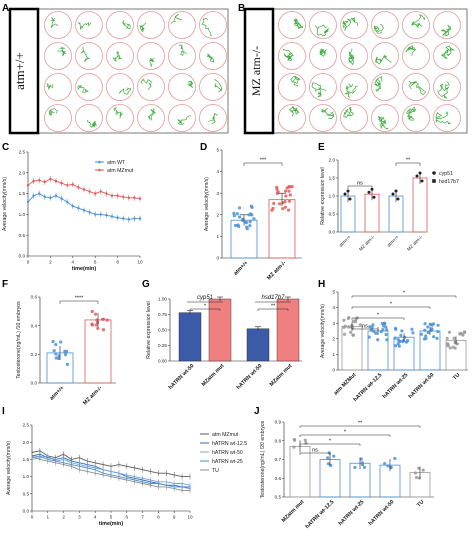 This screenshot has width=473, height=550. Describe the element at coordinates (5, 204) in the screenshot. I see `y-axis-label: Average velocity(mm/s)` at that location.